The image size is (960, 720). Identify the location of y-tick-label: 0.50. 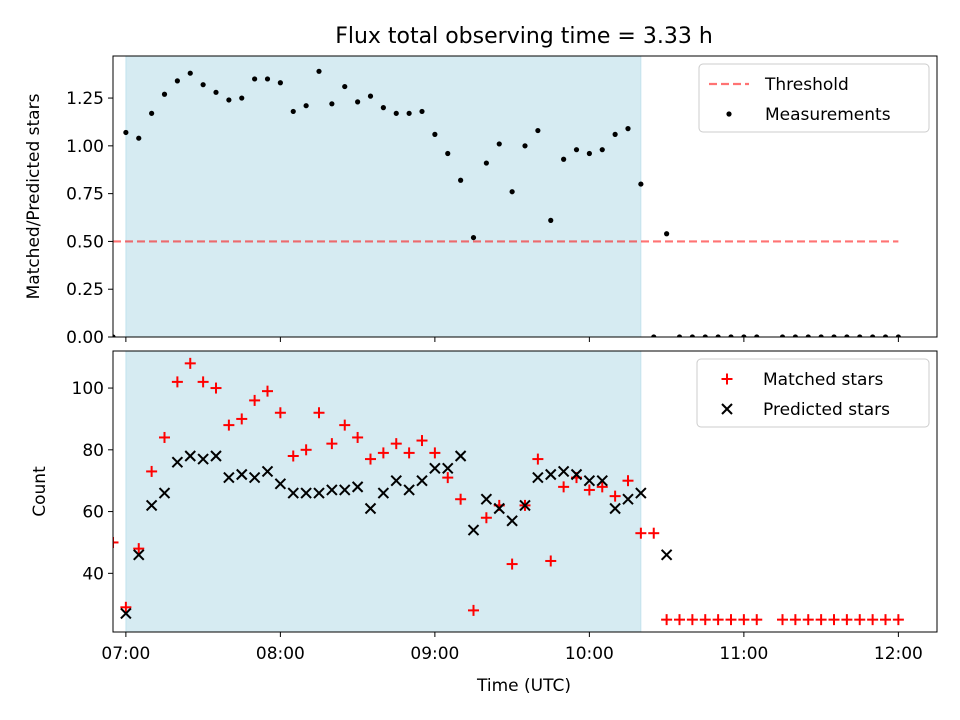
(85, 242).